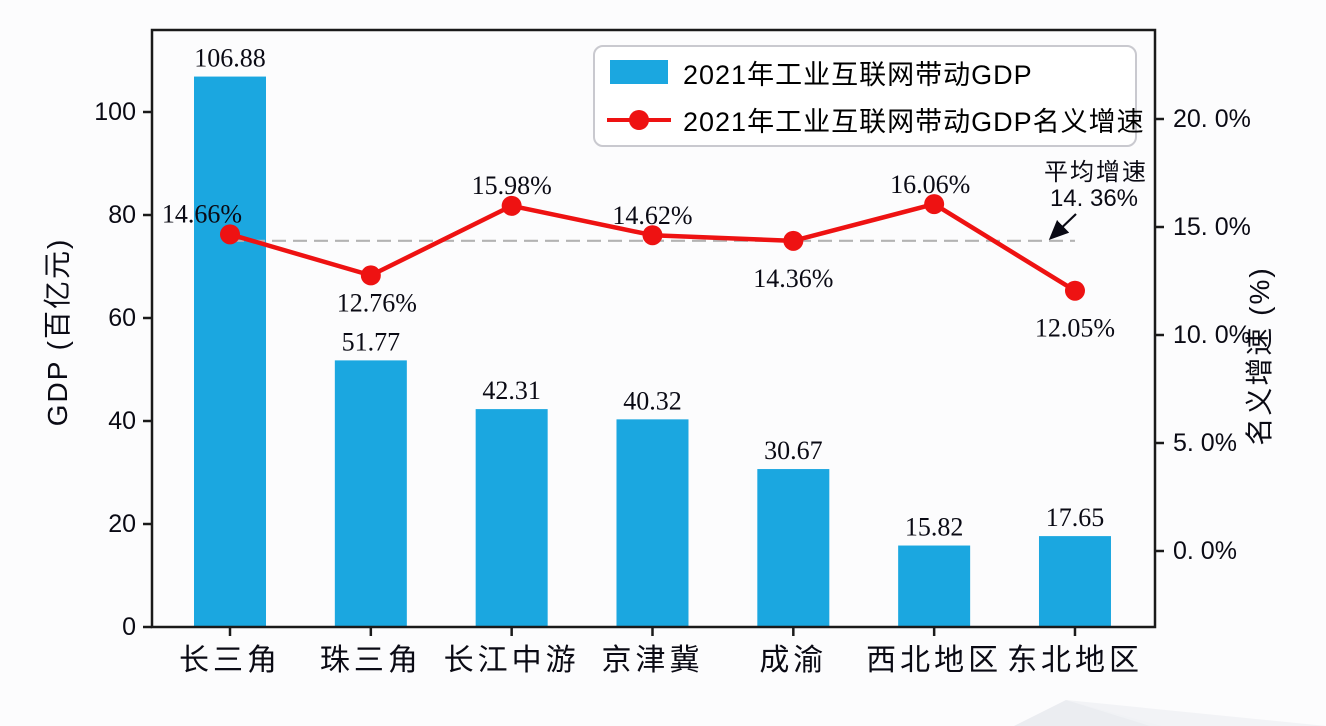 The width and height of the screenshot is (1326, 726). I want to click on left-tick-label-2: 40, so click(122, 421).